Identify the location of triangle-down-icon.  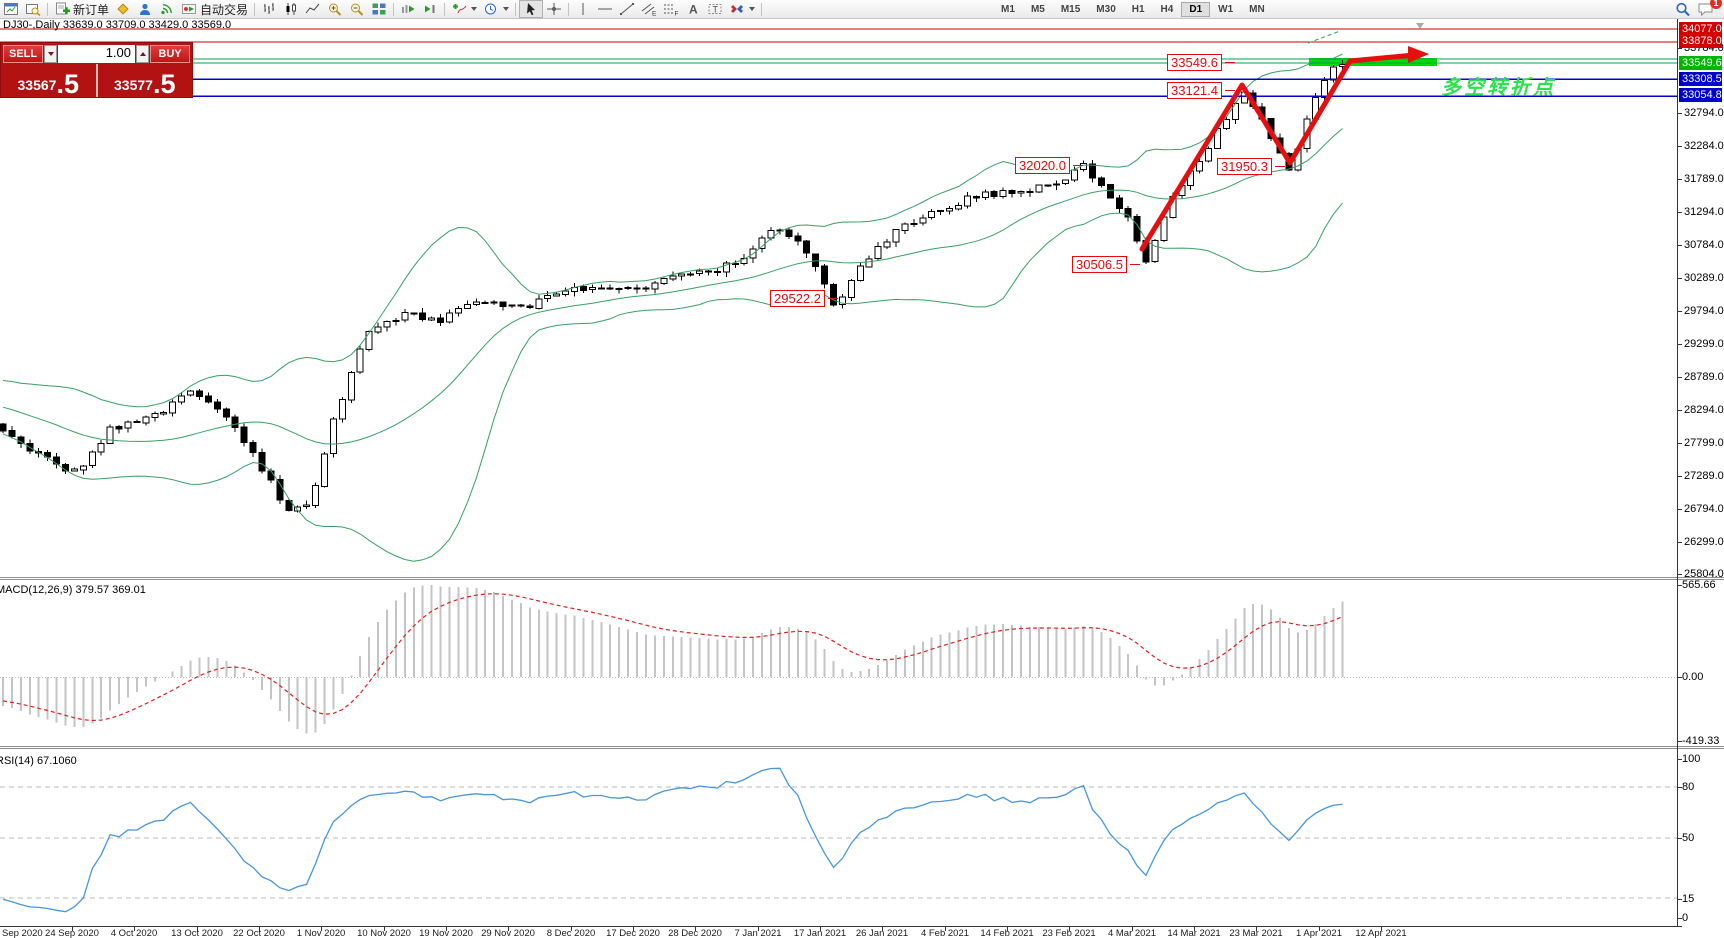
(50, 54).